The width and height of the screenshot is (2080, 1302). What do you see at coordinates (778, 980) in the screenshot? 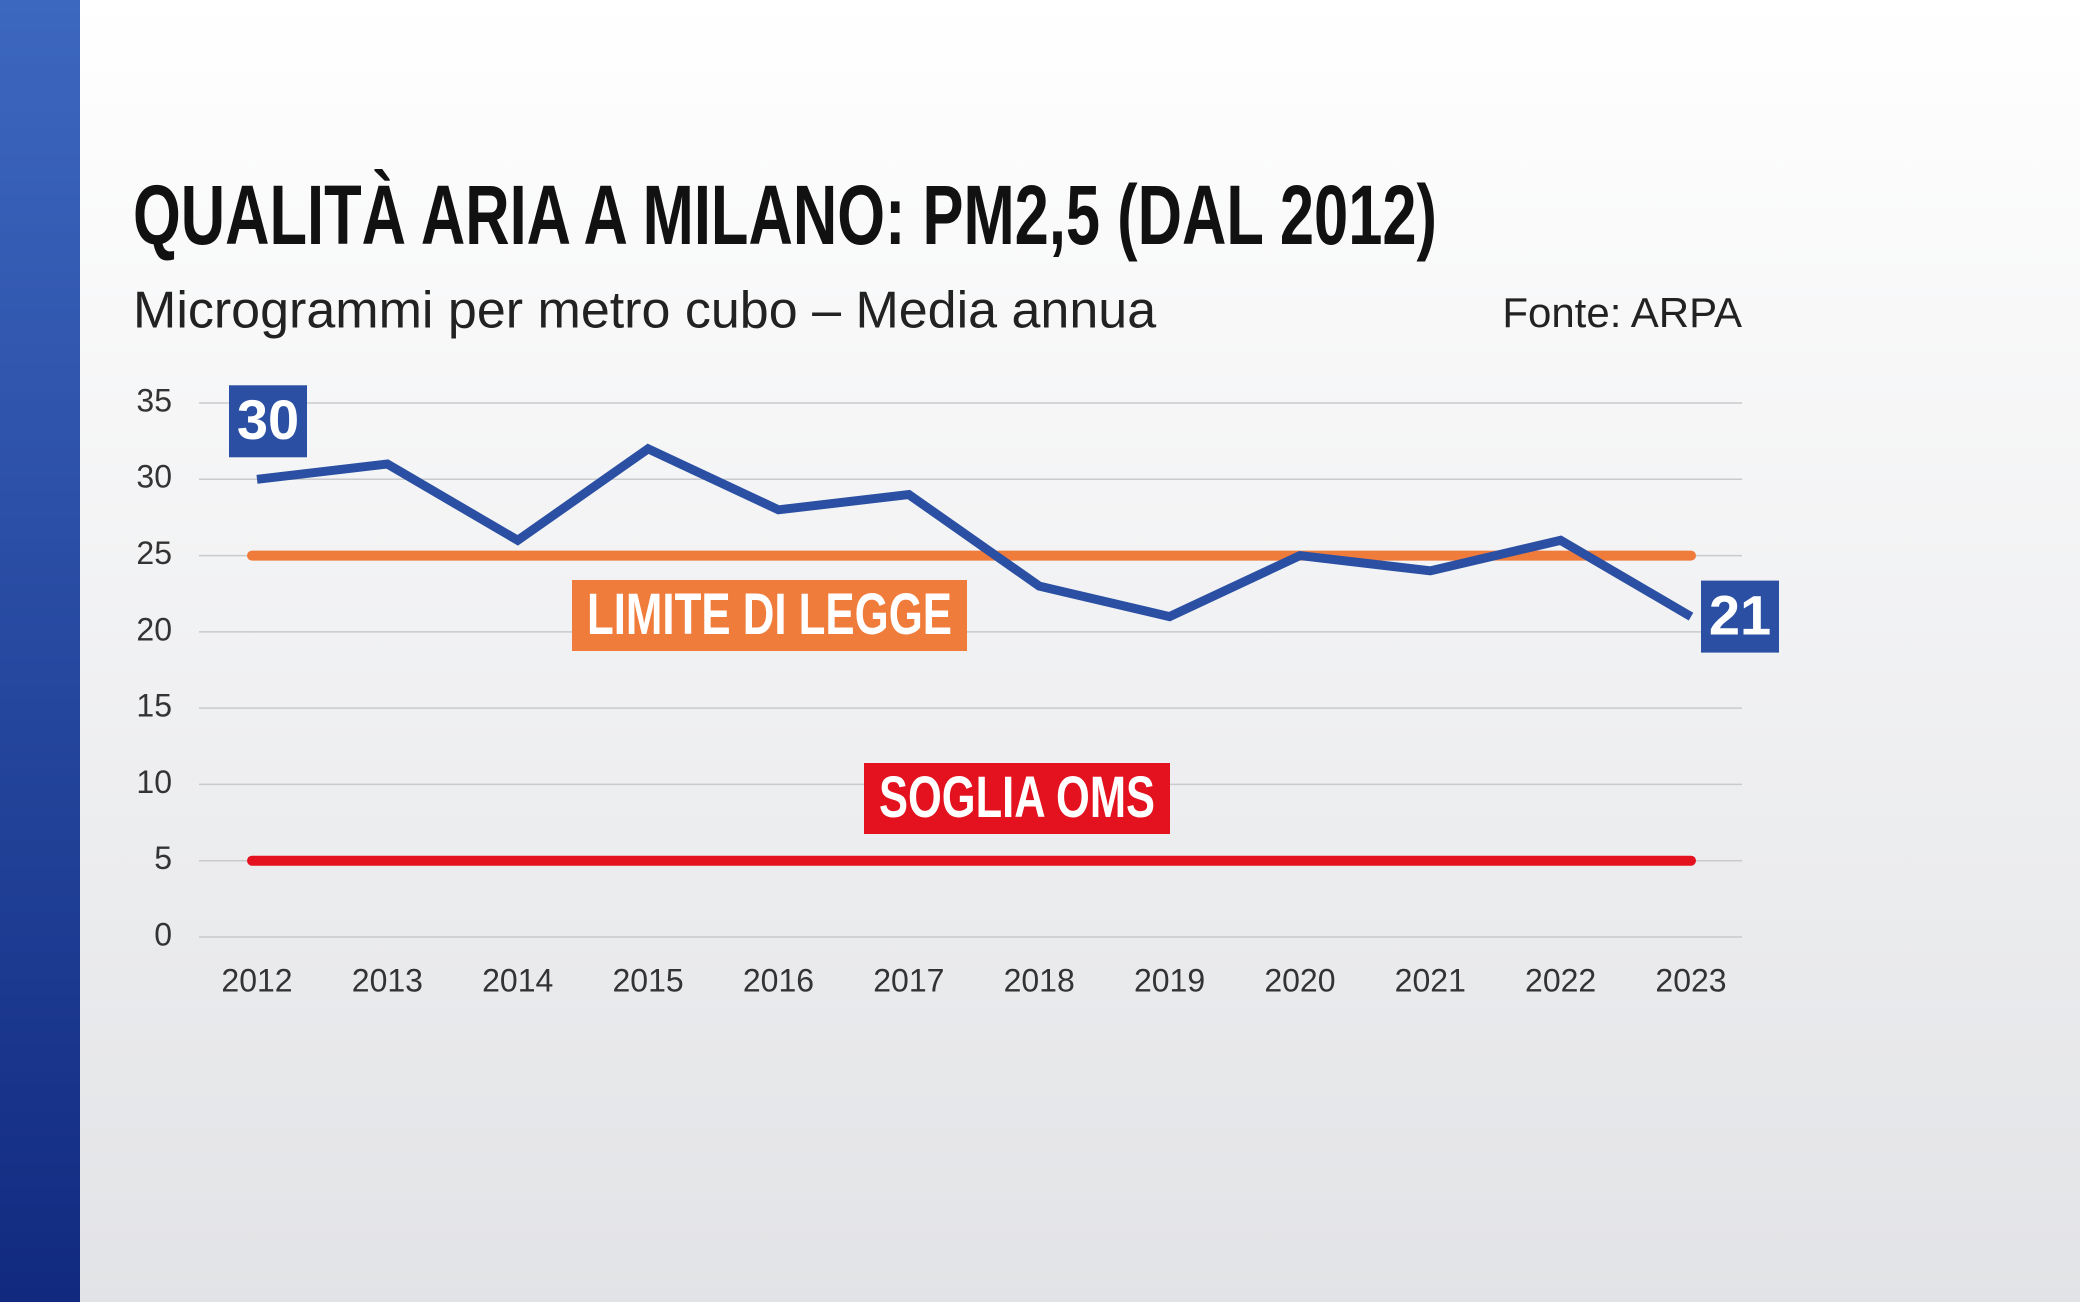
I see `x-tick-label: 2016` at bounding box center [778, 980].